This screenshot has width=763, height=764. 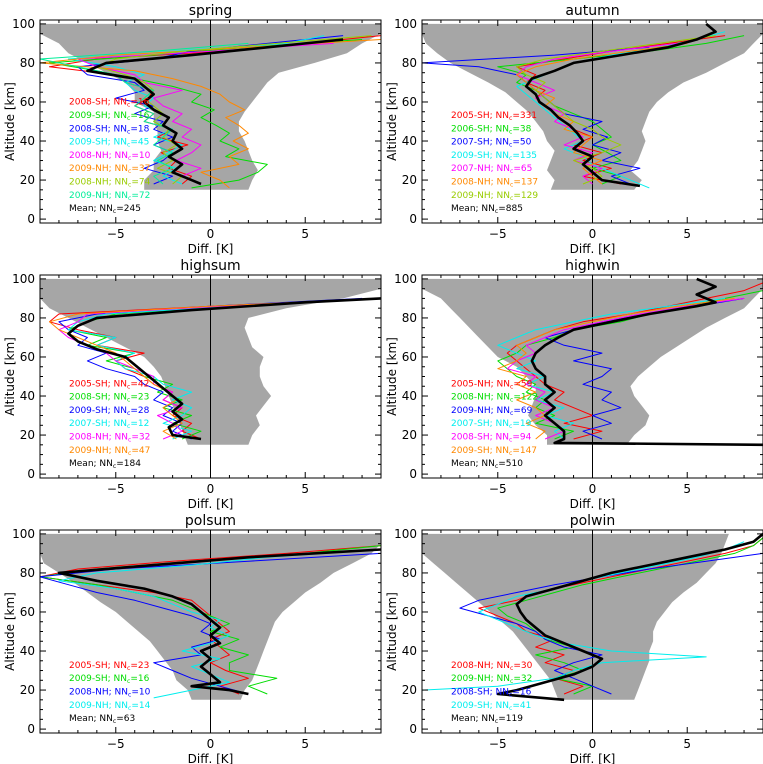 I want to click on legend-label: 2006-SH; NNc=38, so click(x=491, y=129).